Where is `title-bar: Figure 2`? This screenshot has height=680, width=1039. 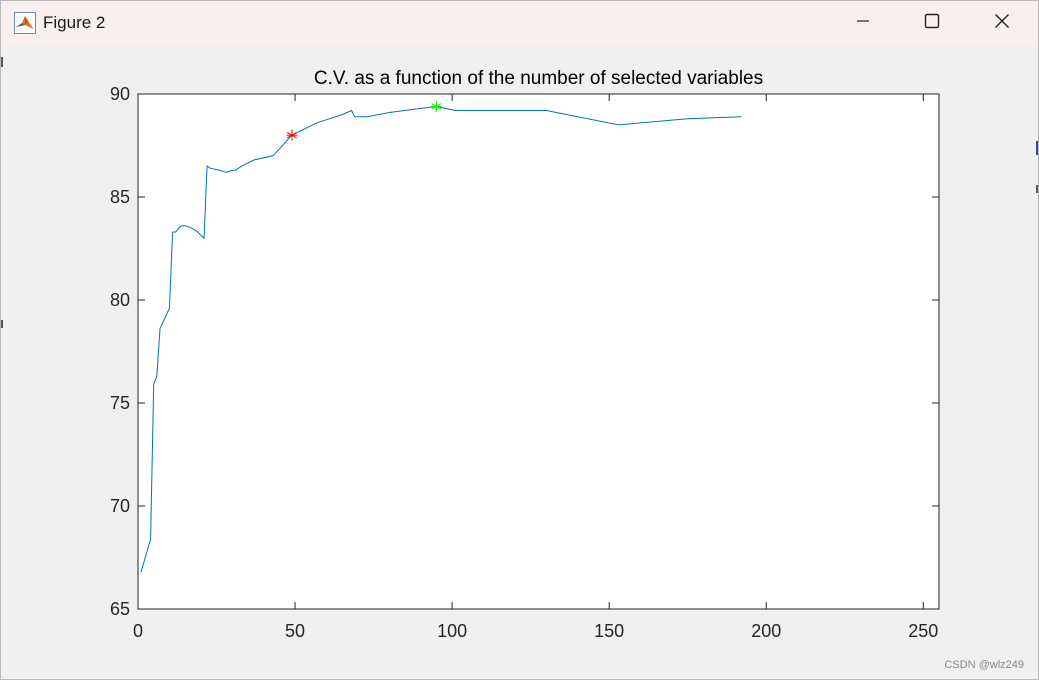
title-bar: Figure 2 is located at coordinates (519, 23).